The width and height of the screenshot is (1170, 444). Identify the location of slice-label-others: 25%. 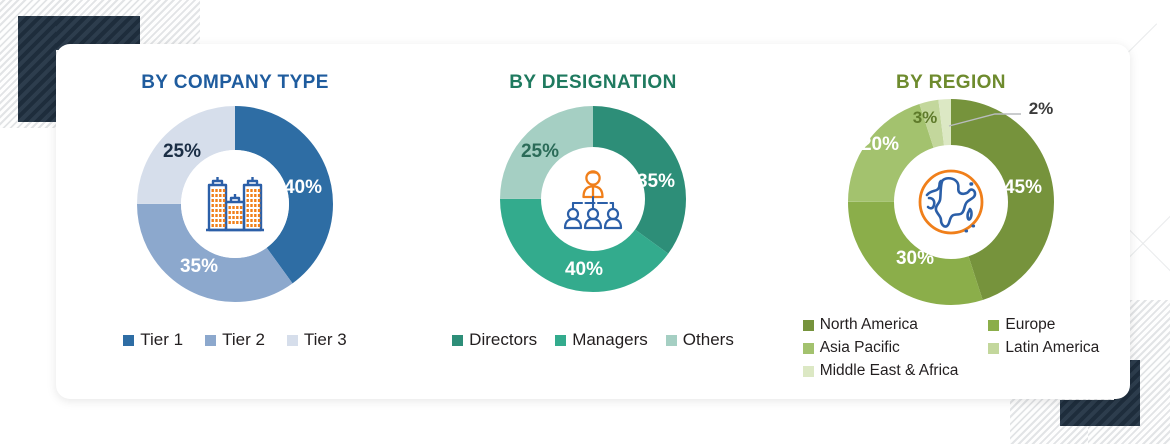
(540, 151).